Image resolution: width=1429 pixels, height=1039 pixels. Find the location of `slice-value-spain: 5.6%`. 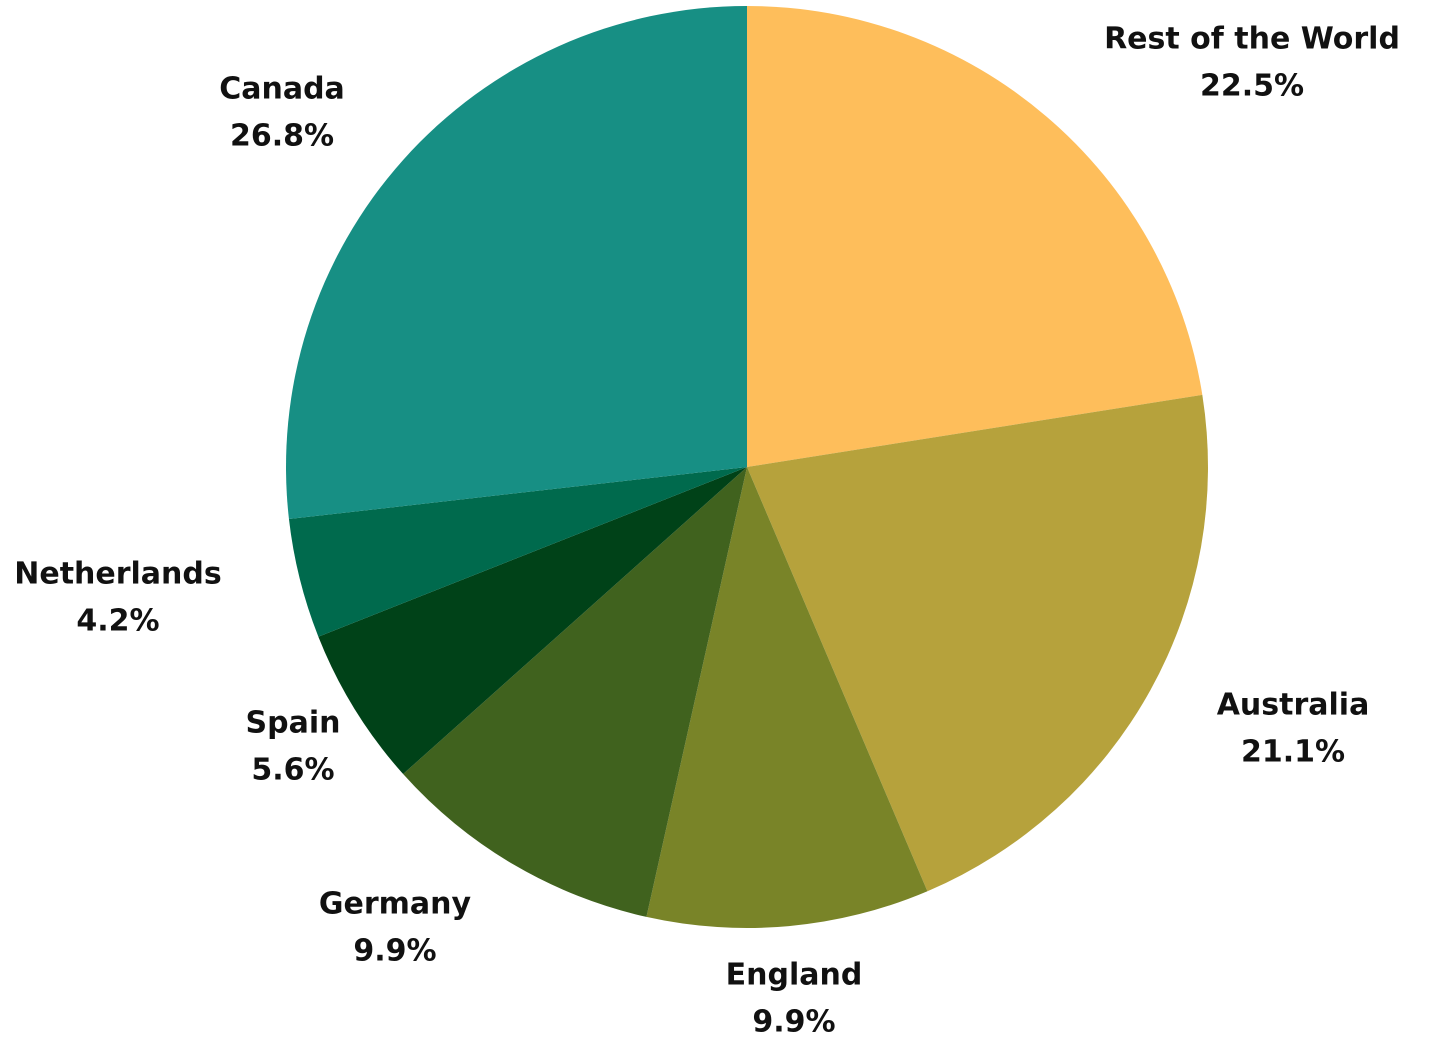

slice-value-spain: 5.6% is located at coordinates (292, 770).